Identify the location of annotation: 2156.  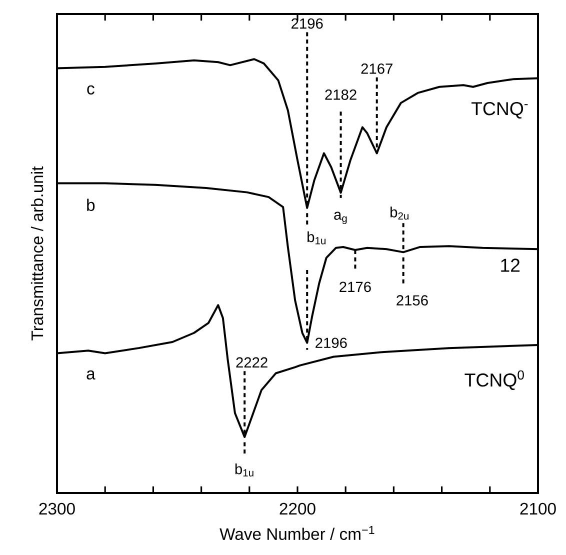
(412, 300).